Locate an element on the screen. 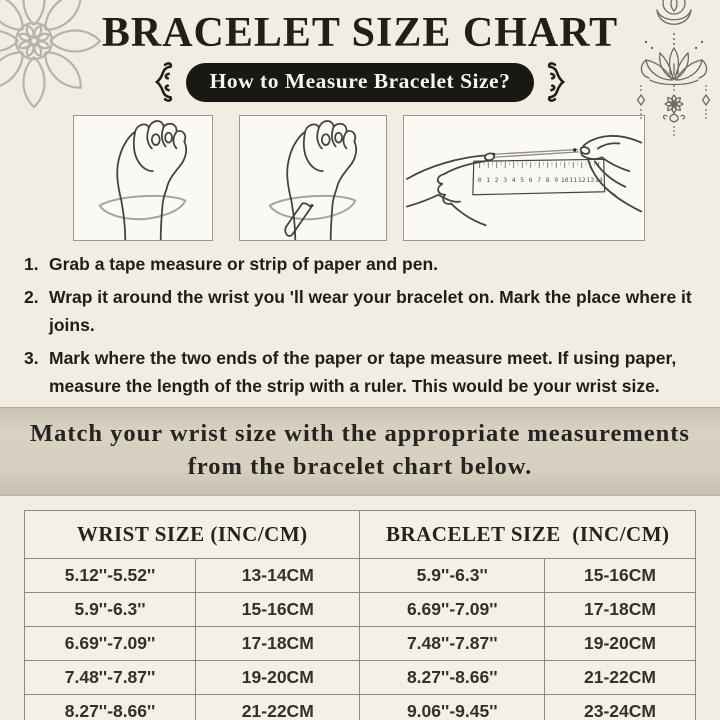 The height and width of the screenshot is (720, 720). how-to-measure-badge: How to Measure Bracelet Size? is located at coordinates (360, 82).